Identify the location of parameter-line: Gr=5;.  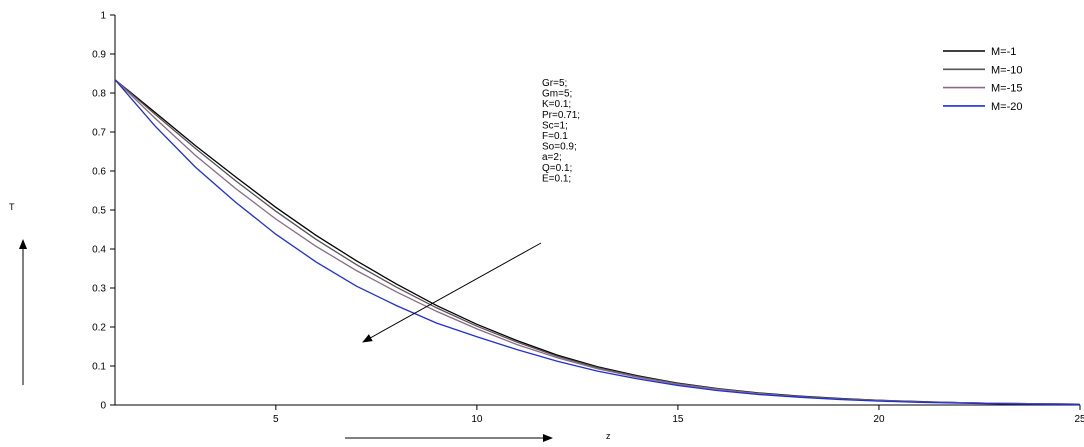
(554, 83).